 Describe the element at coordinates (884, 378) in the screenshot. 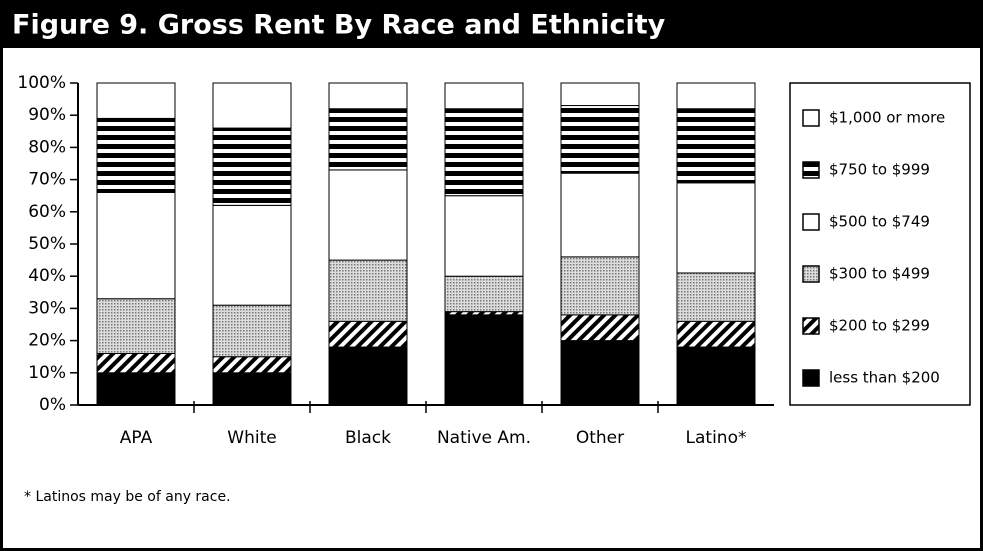

I see `legend-label: less than $200` at that location.